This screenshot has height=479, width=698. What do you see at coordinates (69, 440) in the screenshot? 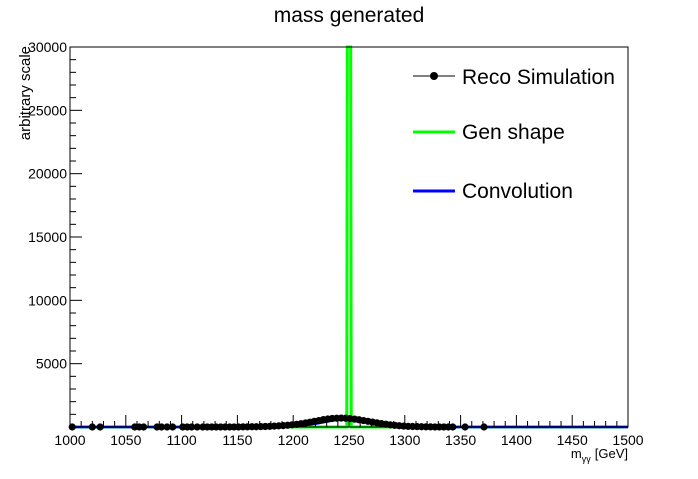
I see `x-tick-label: 1000` at bounding box center [69, 440].